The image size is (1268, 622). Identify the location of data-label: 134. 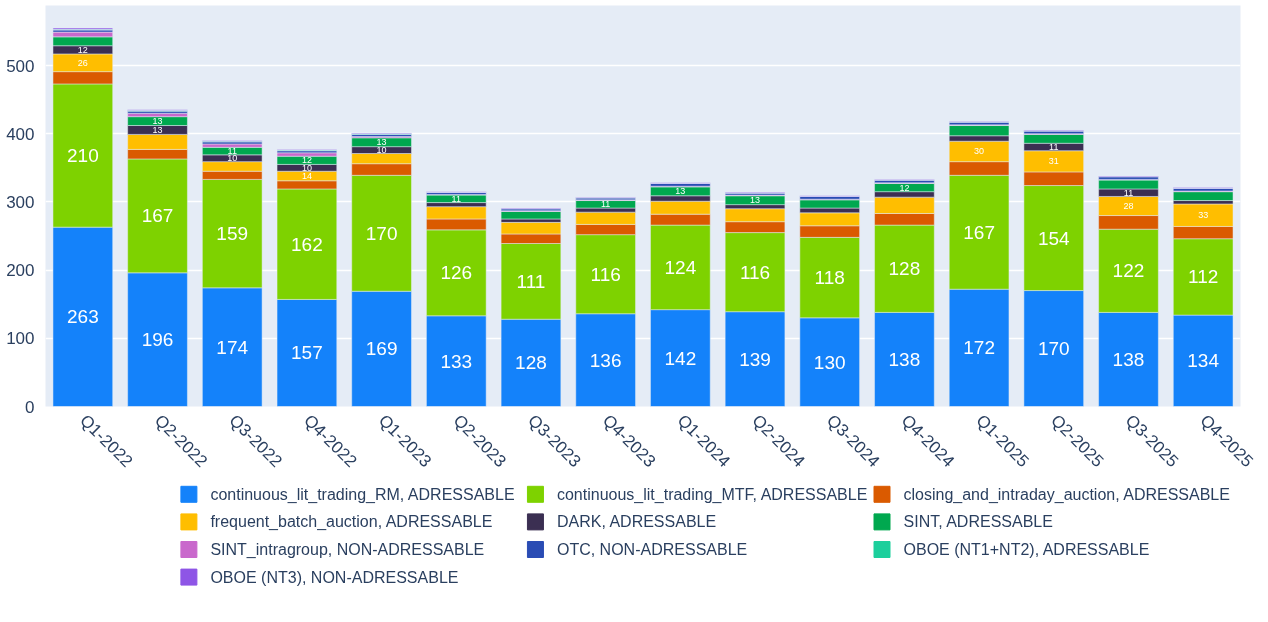
(1203, 361).